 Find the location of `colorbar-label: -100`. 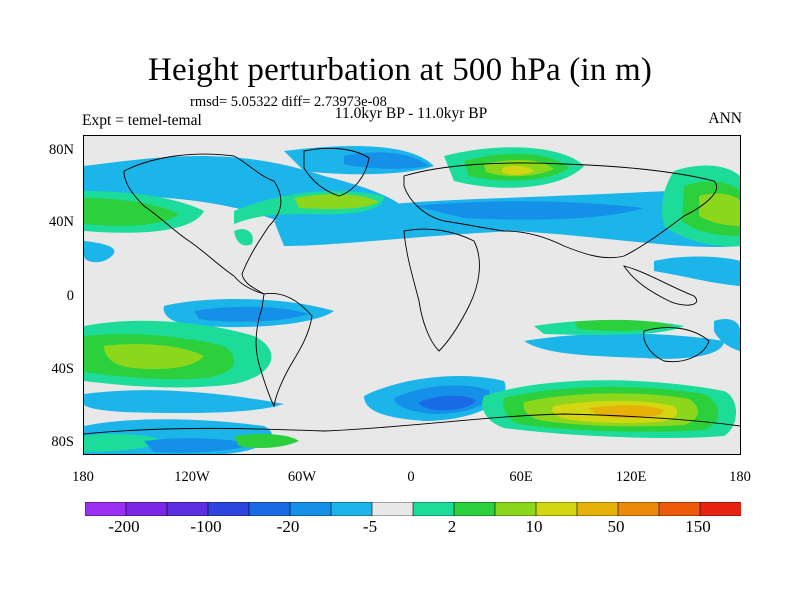

colorbar-label: -100 is located at coordinates (206, 526).